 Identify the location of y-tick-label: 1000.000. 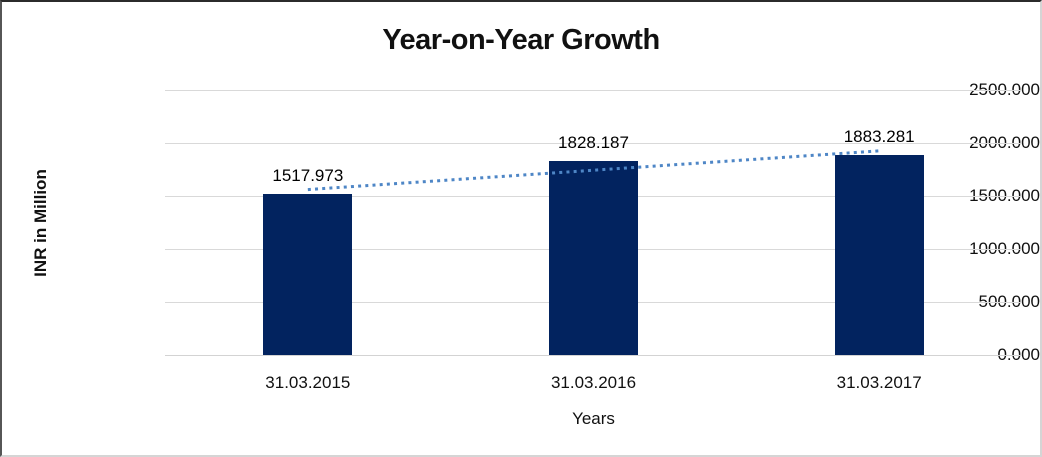
(1004, 248).